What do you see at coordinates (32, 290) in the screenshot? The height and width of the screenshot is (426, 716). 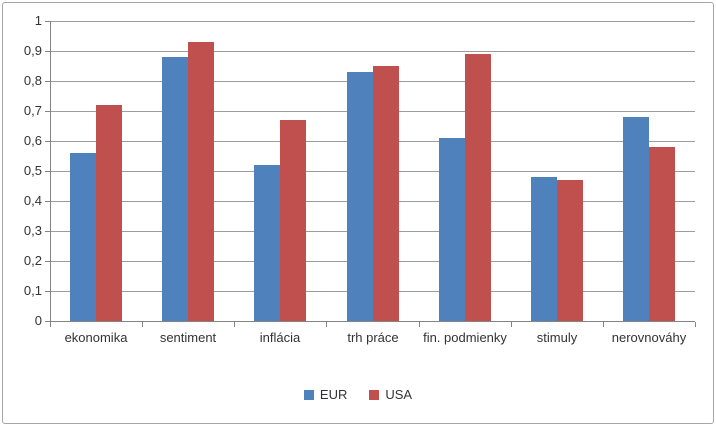 I see `y-tick-label: 0,1` at bounding box center [32, 290].